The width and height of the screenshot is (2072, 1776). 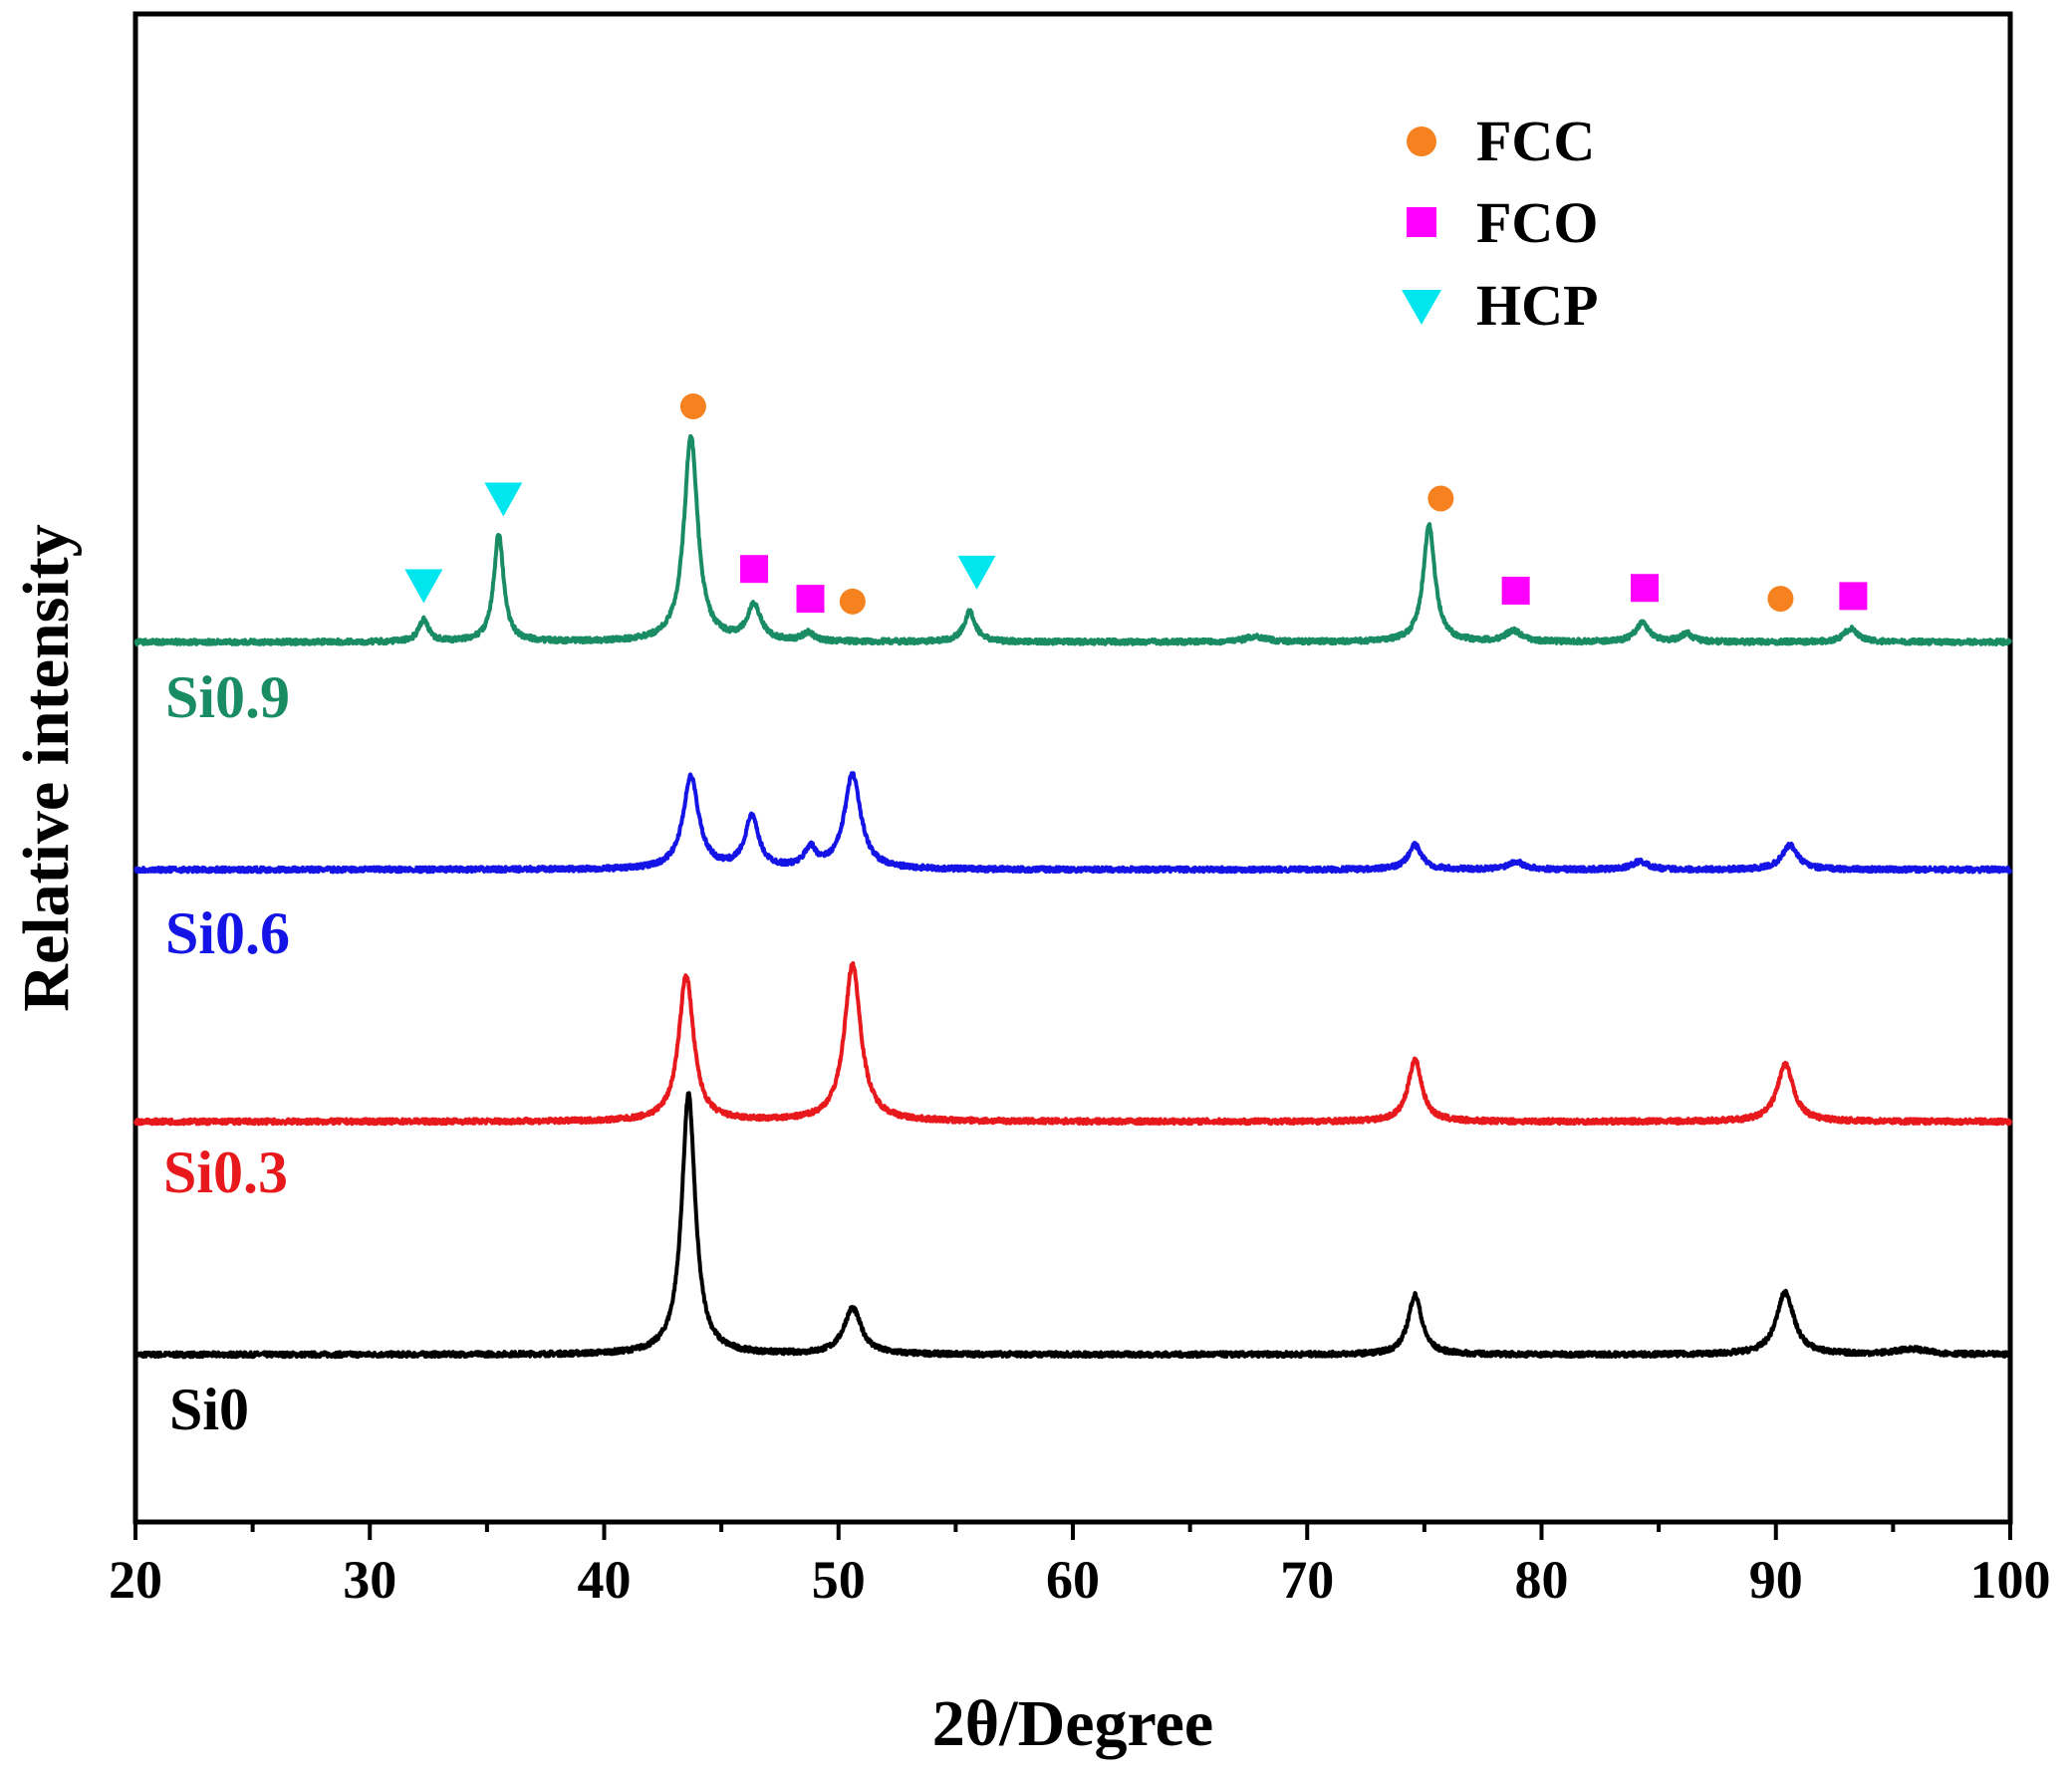 I want to click on legend-fcc-label: FCC, so click(x=1535, y=141).